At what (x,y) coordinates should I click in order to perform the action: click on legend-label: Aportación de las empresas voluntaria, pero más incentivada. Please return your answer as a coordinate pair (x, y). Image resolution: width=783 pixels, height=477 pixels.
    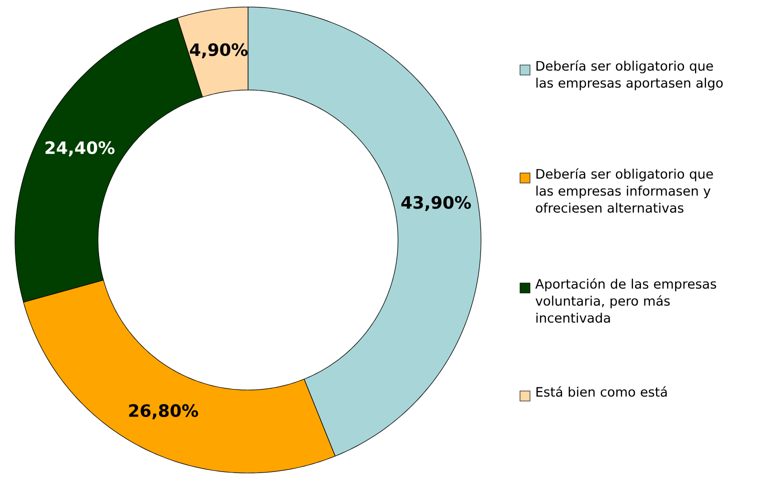
    Looking at the image, I should click on (625, 300).